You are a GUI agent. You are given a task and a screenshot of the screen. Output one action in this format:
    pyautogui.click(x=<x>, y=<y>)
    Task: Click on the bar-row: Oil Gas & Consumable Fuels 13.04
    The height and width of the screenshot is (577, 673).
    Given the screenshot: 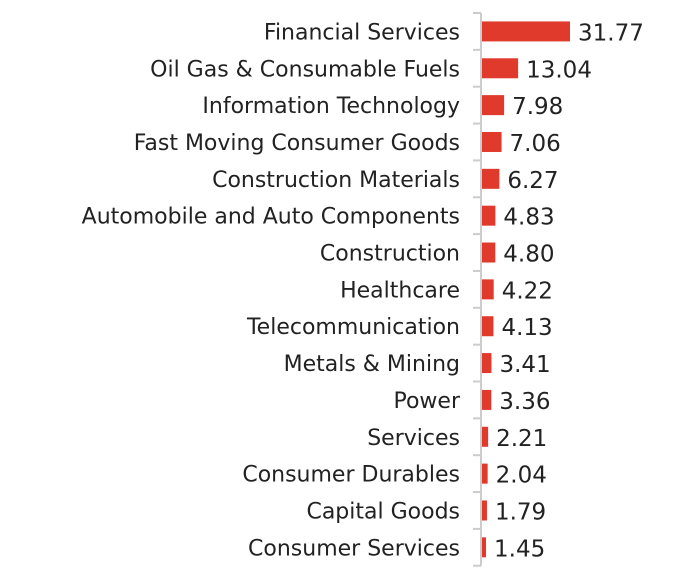 What is the action you would take?
    pyautogui.click(x=371, y=70)
    